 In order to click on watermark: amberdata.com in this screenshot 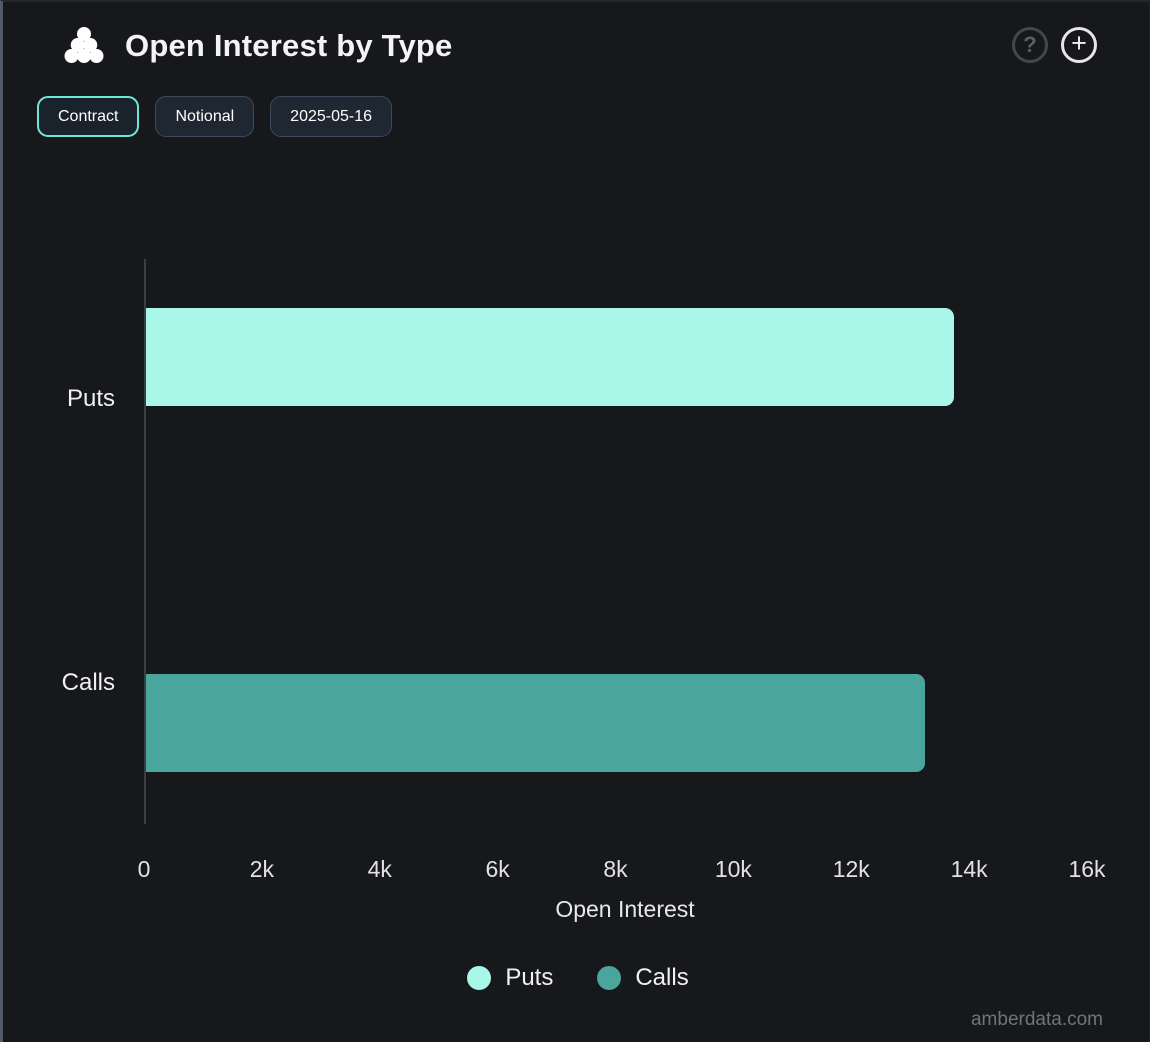, I will do `click(1036, 1019)`.